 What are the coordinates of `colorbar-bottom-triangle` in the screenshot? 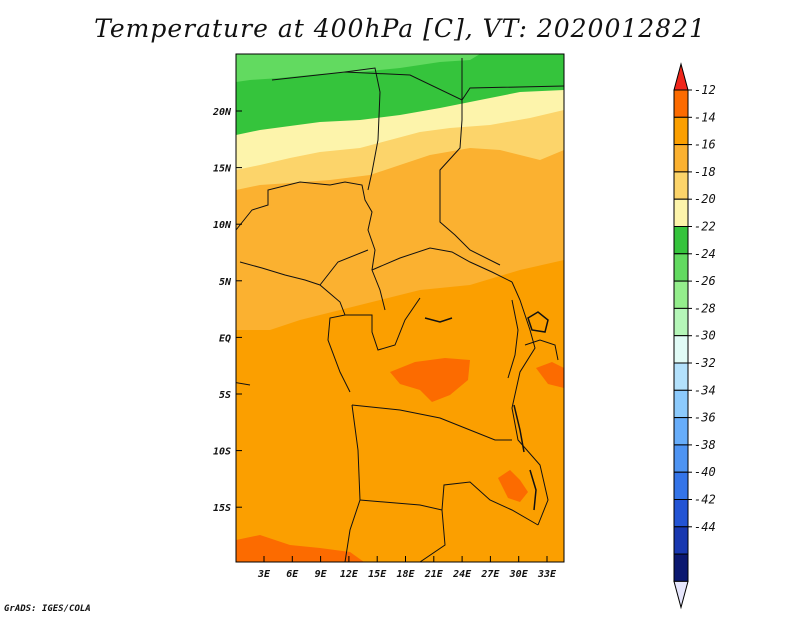 It's located at (681, 595).